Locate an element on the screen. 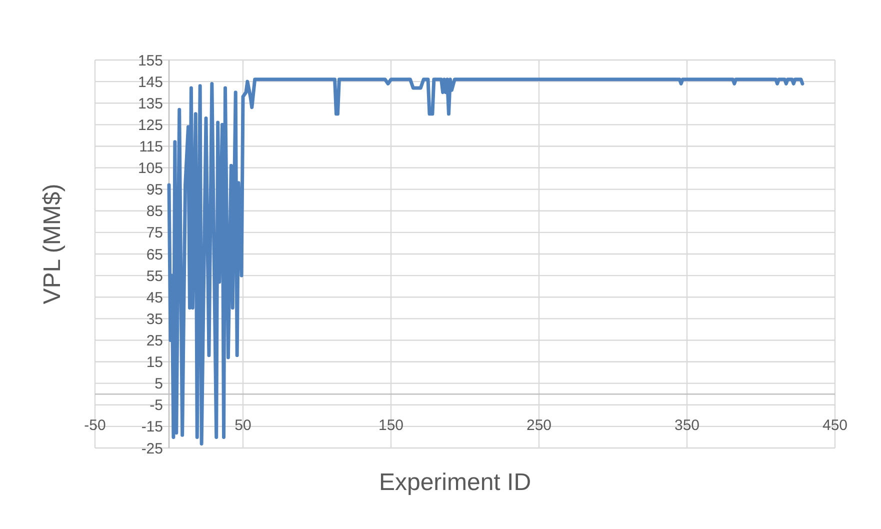 The image size is (881, 529). y-tick-label: 125 is located at coordinates (150, 125).